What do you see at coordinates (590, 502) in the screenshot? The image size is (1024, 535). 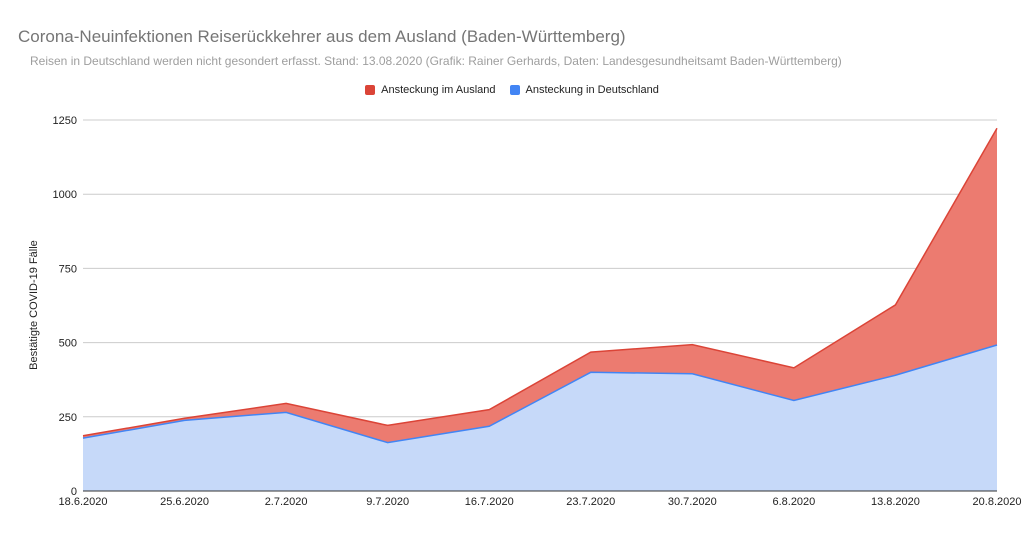 I see `x-tick-label: 23.7.2020` at bounding box center [590, 502].